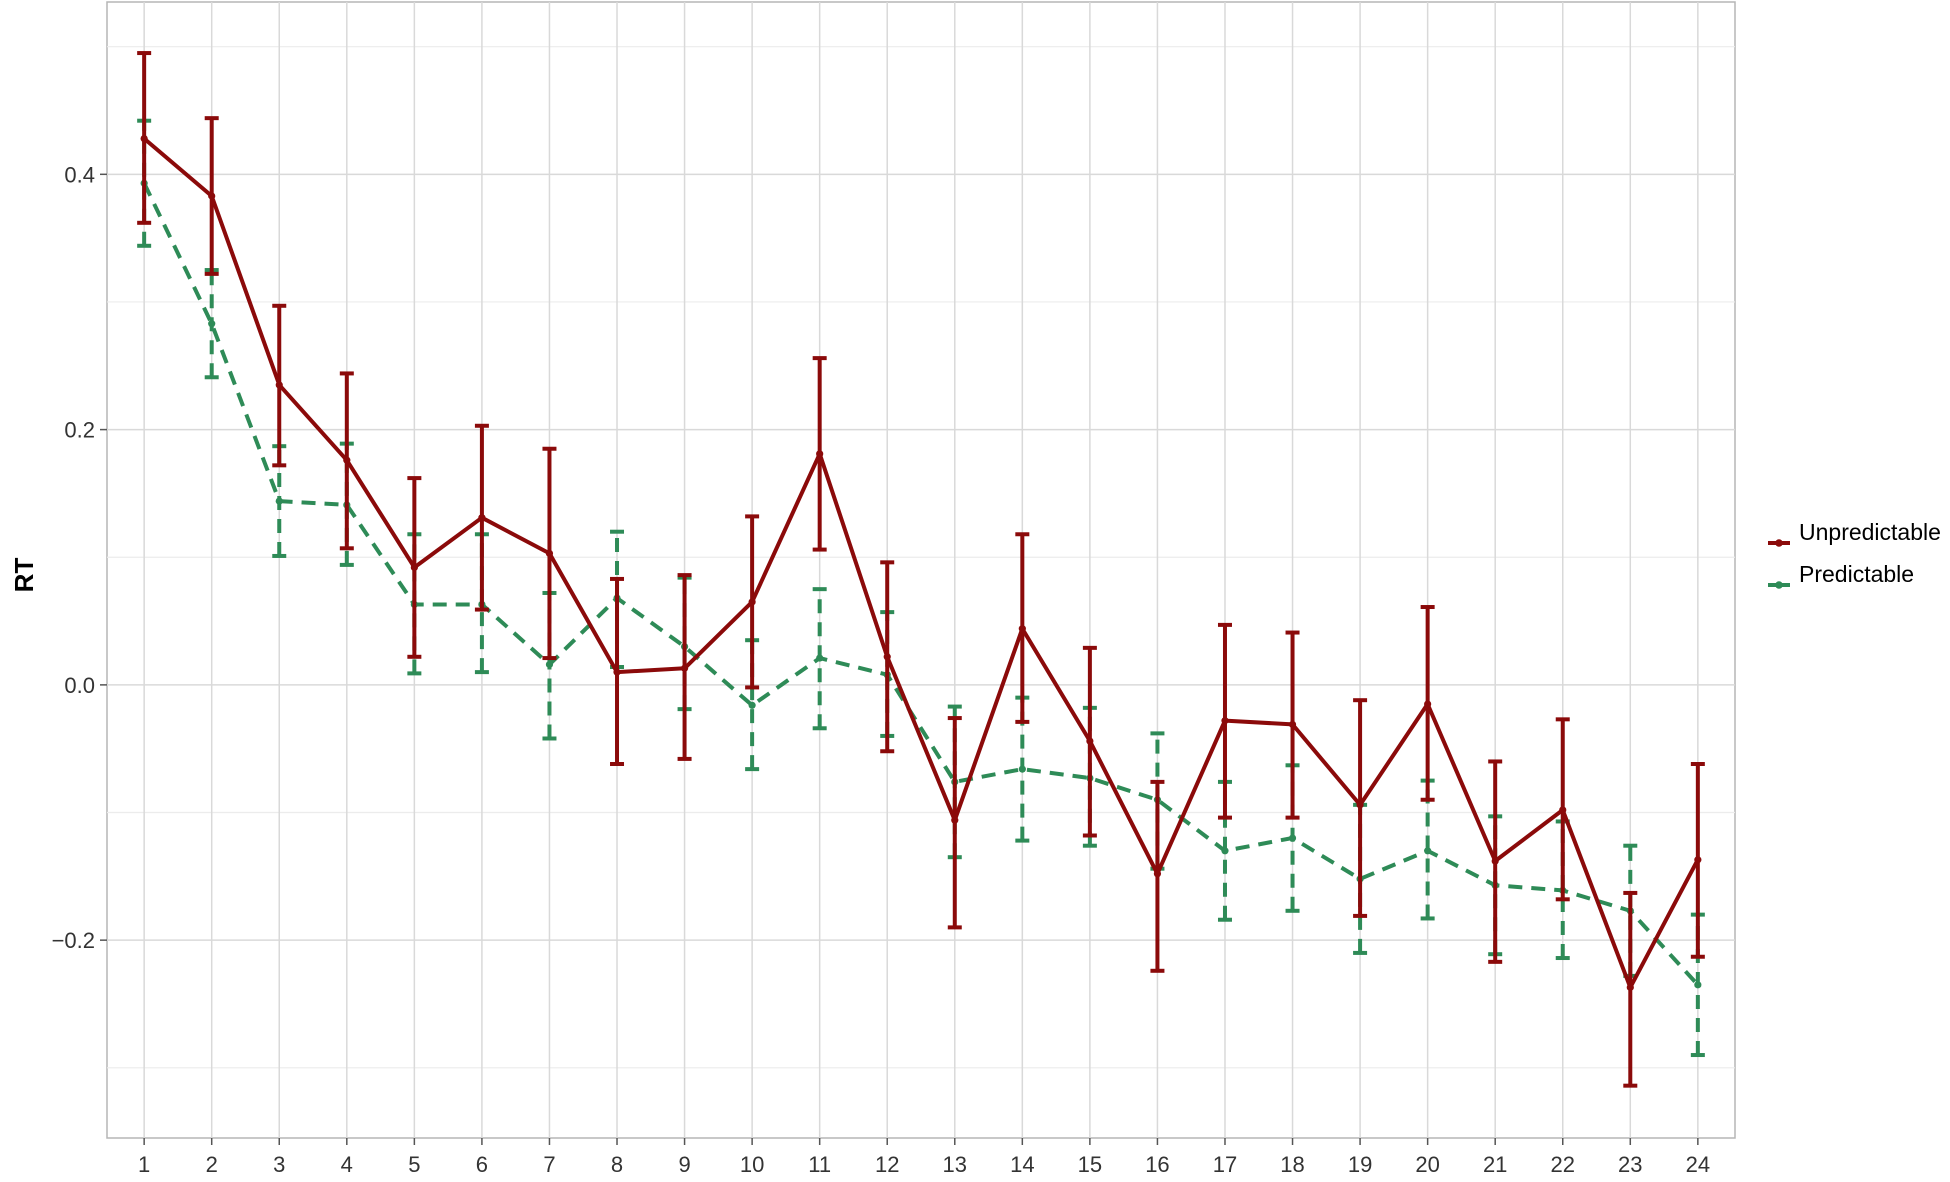 This screenshot has width=1950, height=1182. What do you see at coordinates (1225, 1164) in the screenshot?
I see `x-tick-label: 17` at bounding box center [1225, 1164].